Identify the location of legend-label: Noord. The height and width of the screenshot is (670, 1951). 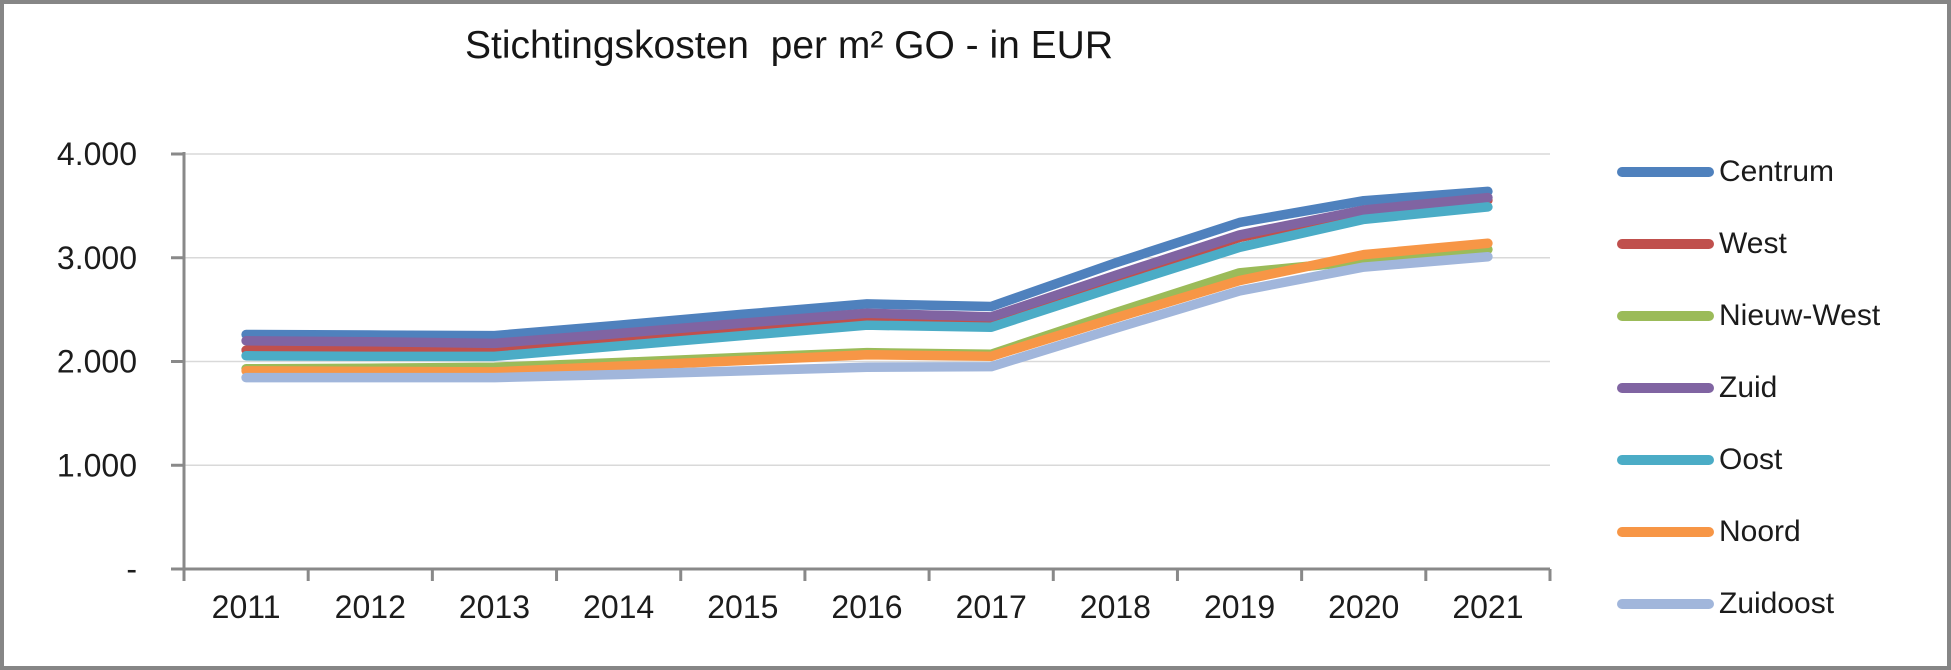
(1760, 531).